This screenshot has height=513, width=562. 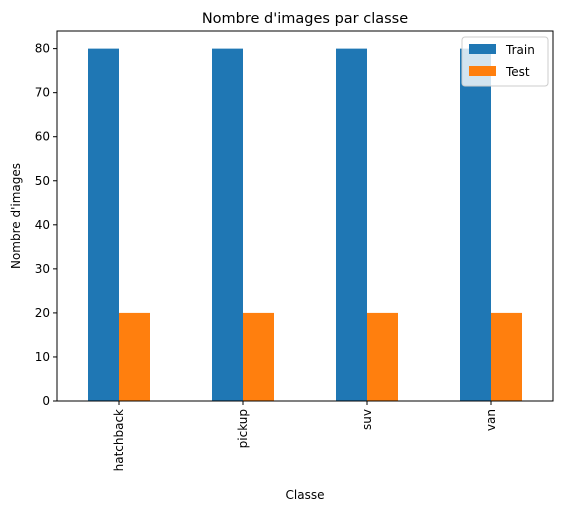 What do you see at coordinates (482, 49) in the screenshot?
I see `legend-swatch-train` at bounding box center [482, 49].